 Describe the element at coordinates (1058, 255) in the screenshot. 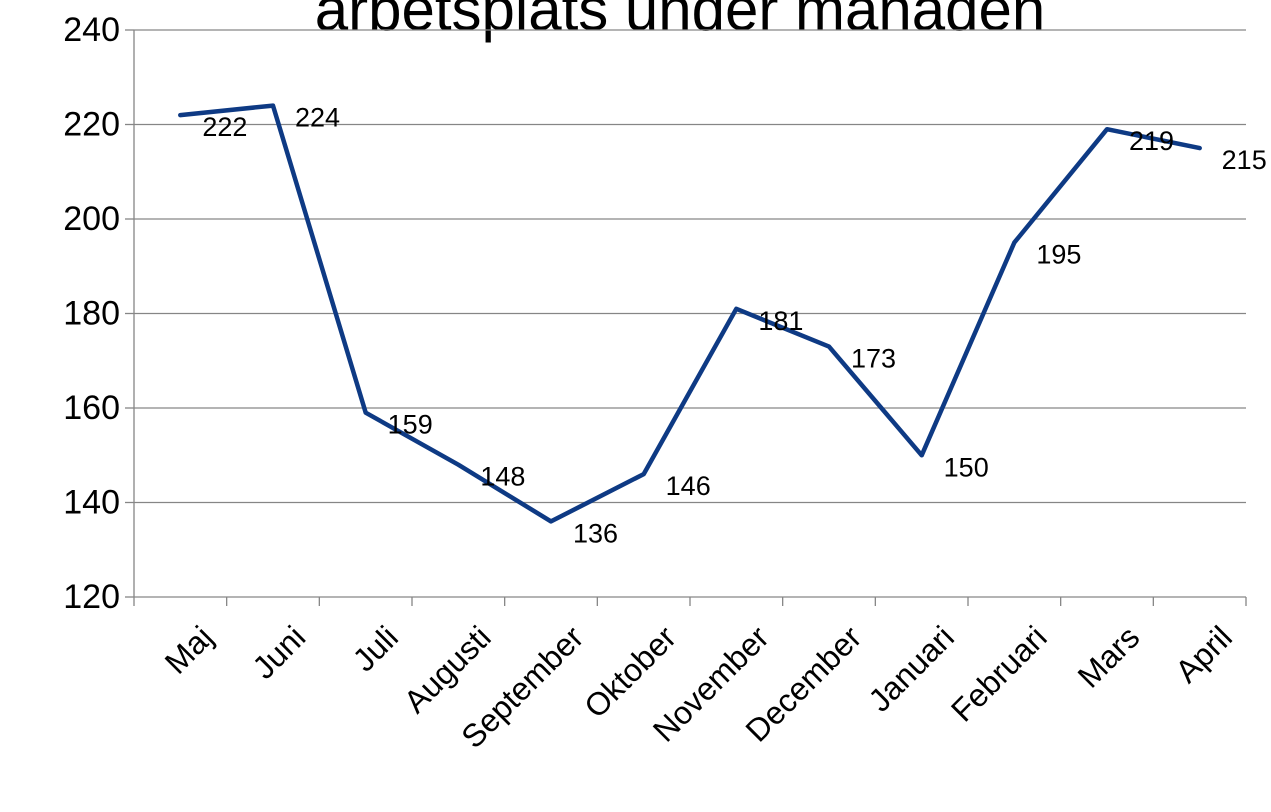

I see `data-label-februari: 195` at that location.